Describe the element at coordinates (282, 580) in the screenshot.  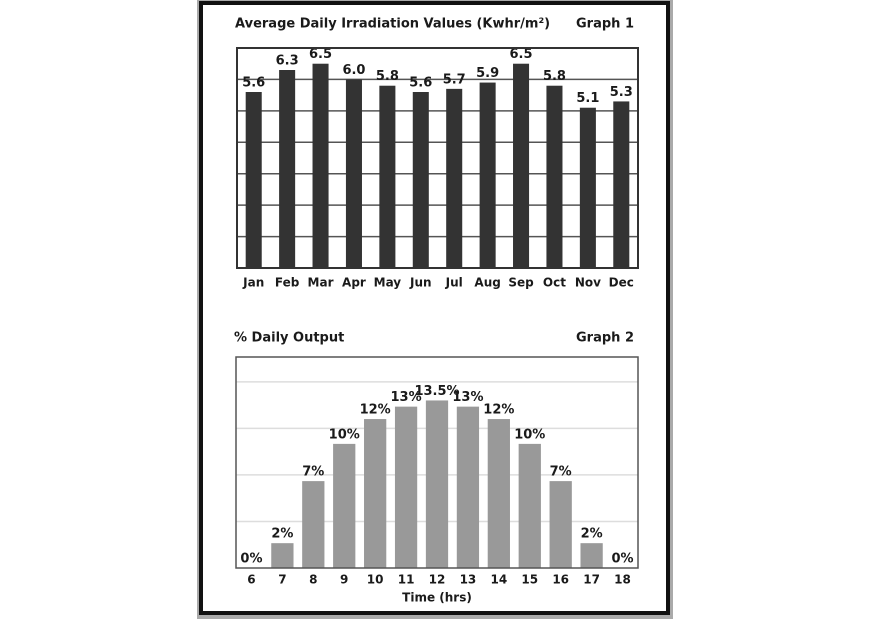
I see `x-tick-label: 7` at that location.